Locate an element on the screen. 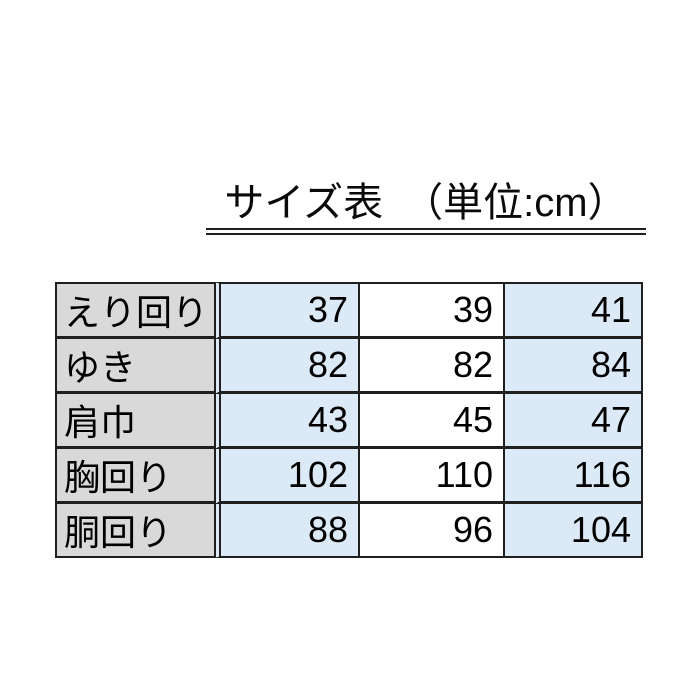  title-double-underline is located at coordinates (426, 231).